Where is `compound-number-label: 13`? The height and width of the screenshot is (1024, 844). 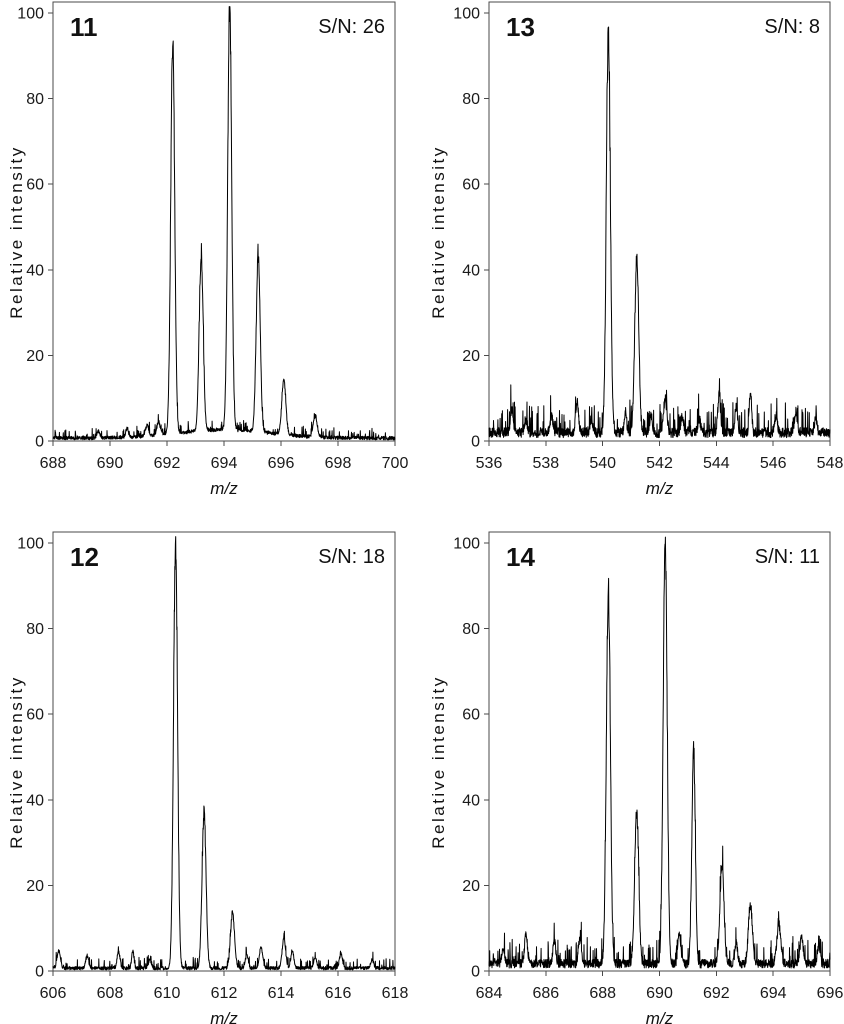 compound-number-label: 13 is located at coordinates (520, 27).